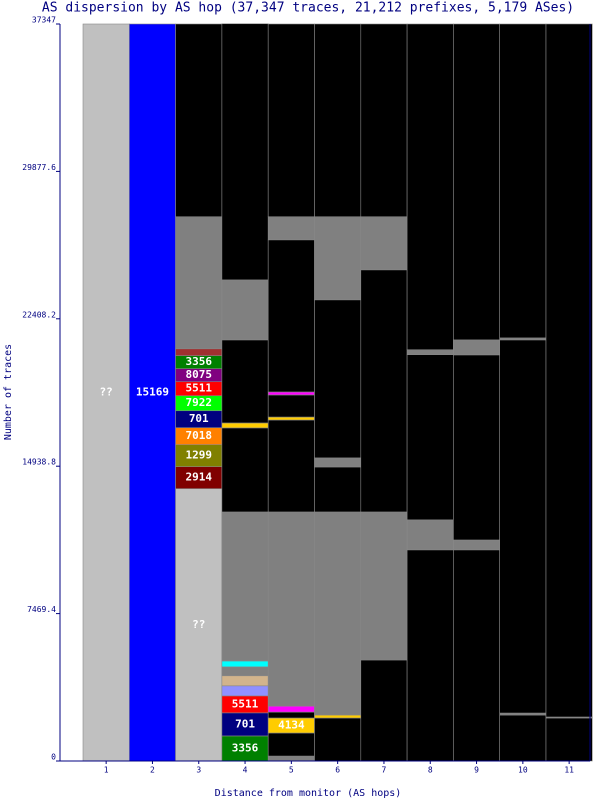 Image resolution: width=616 pixels, height=804 pixels. What do you see at coordinates (106, 770) in the screenshot?
I see `x-tick-label: 1` at bounding box center [106, 770].